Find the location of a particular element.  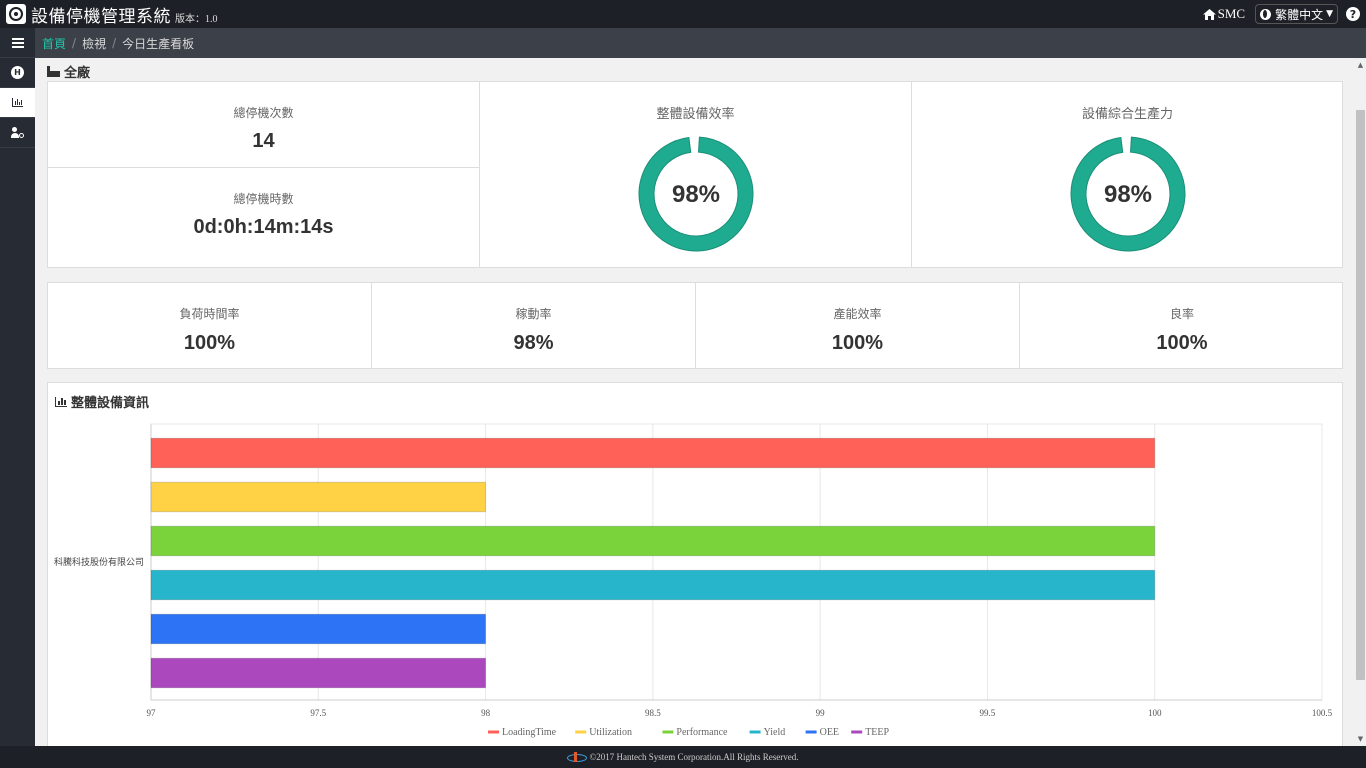

legend-item-teep: TEEP is located at coordinates (877, 732).